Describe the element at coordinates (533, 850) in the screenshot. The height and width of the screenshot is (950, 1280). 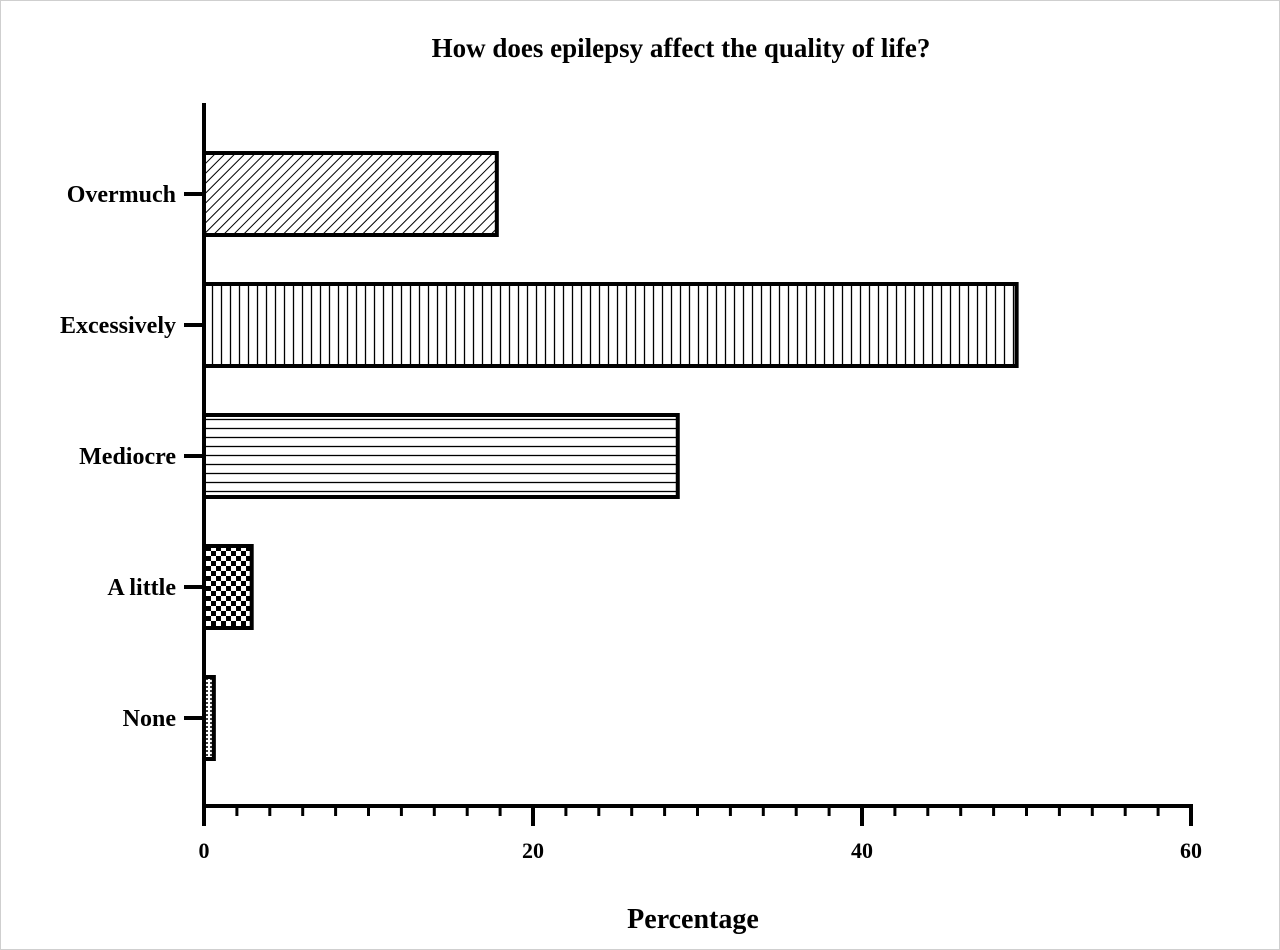
I see `x-tick-label: 20` at that location.